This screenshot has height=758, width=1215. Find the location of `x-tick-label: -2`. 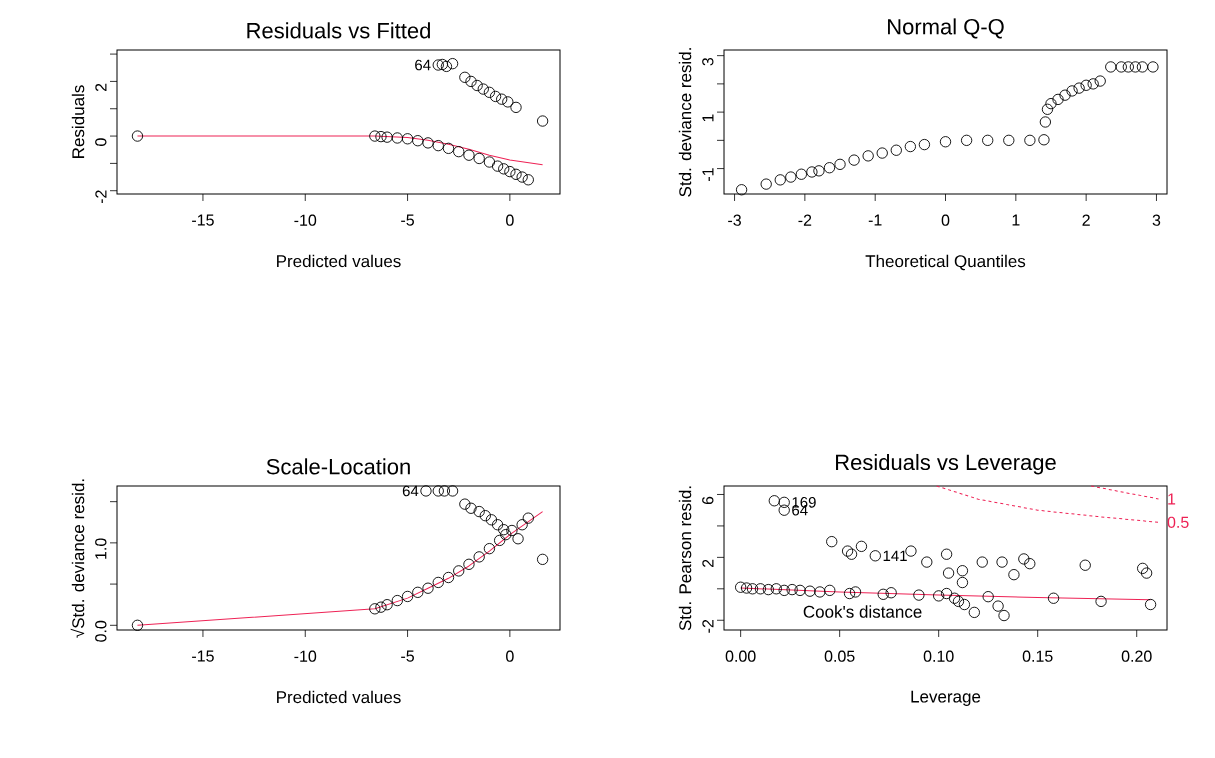

x-tick-label: -2 is located at coordinates (805, 220).